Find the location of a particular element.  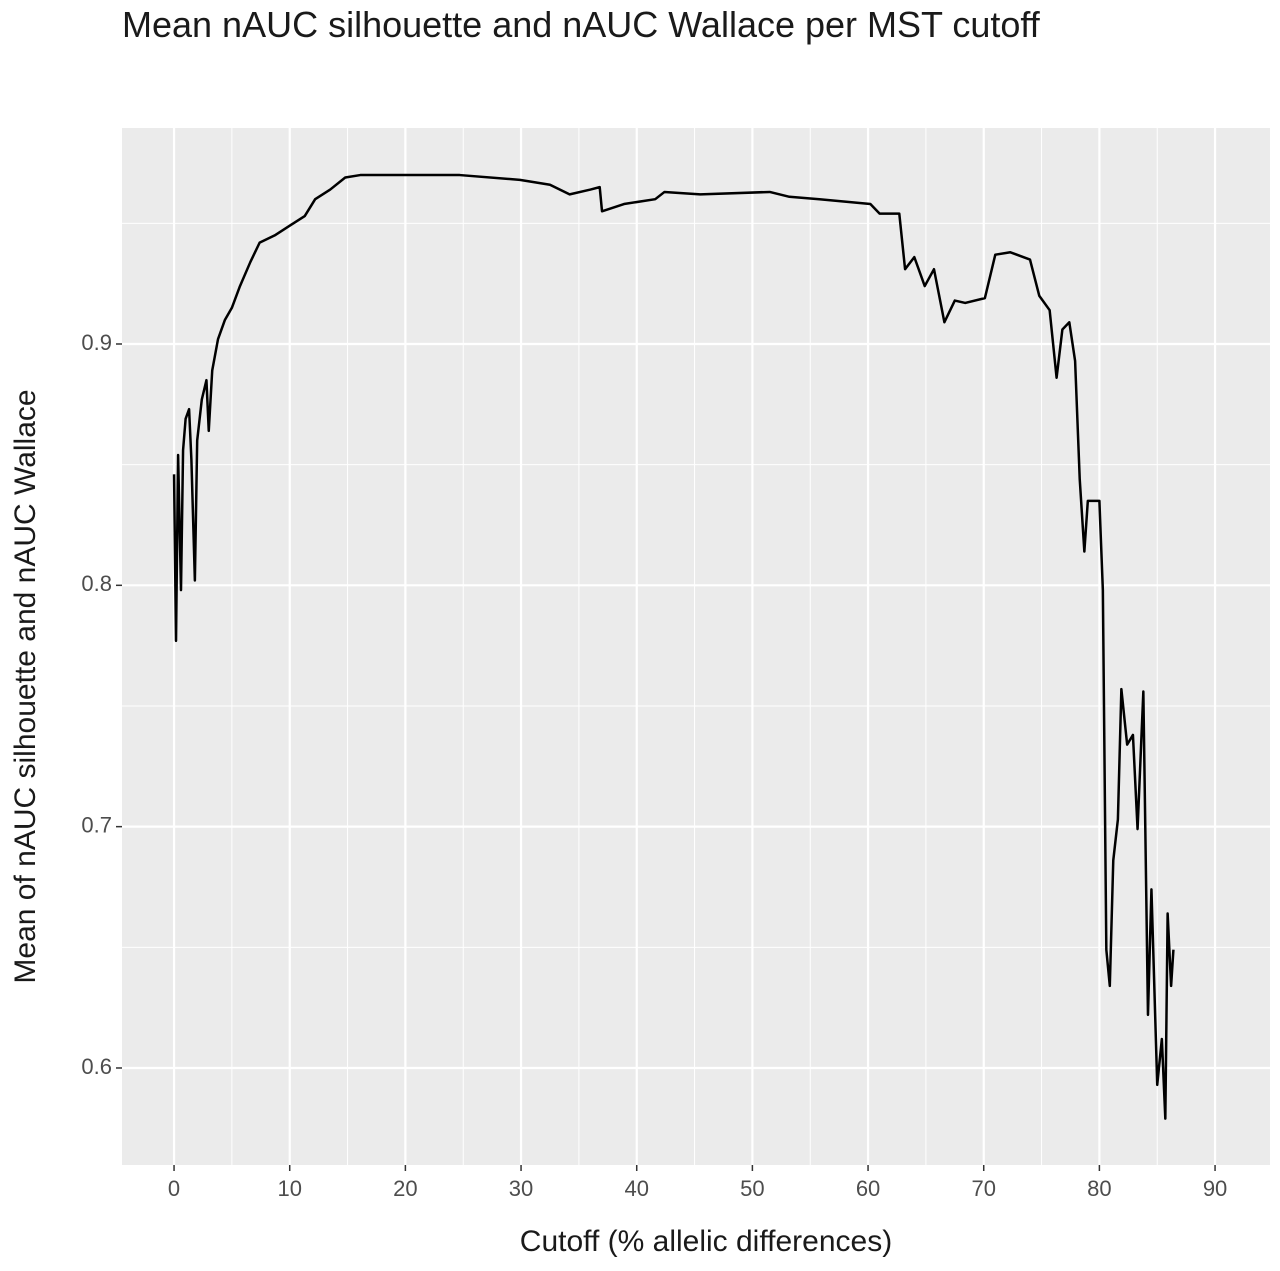

y-axis-title: Mean of nAUC silhouette and nAUC Wallace is located at coordinates (25, 686).